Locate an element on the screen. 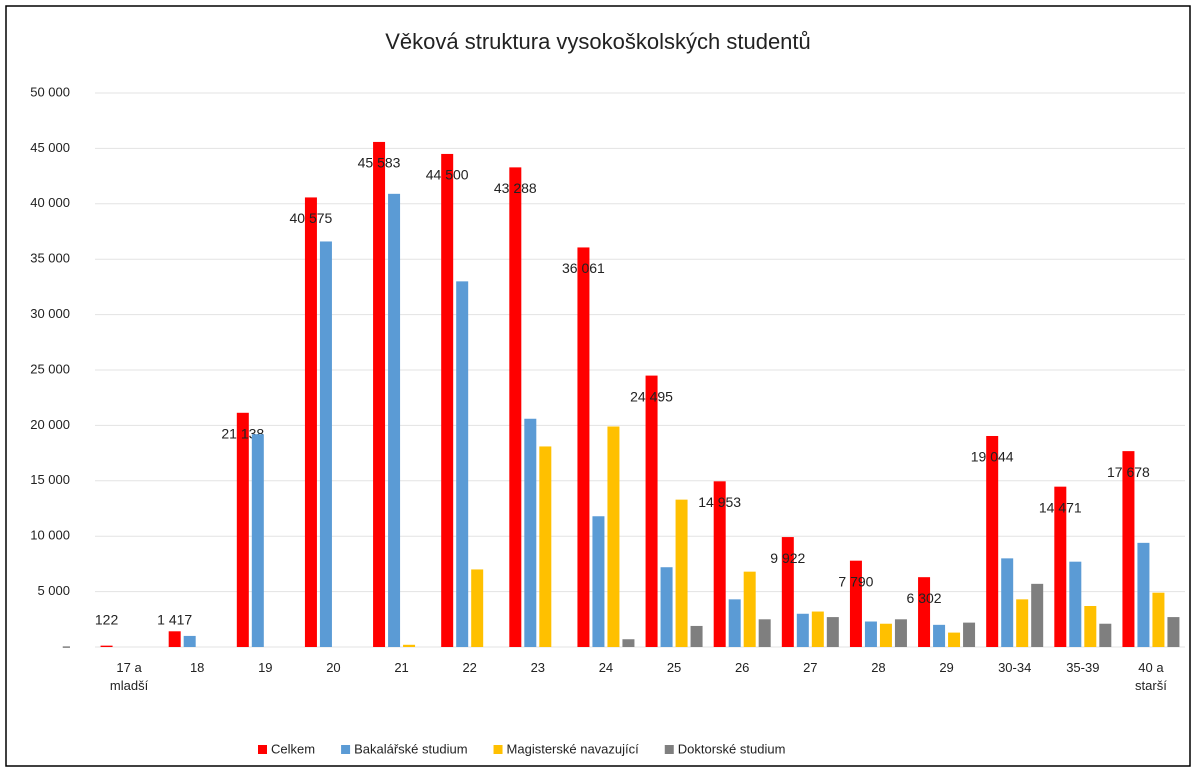 This screenshot has height=769, width=1196. data-label: 14 953 is located at coordinates (719, 502).